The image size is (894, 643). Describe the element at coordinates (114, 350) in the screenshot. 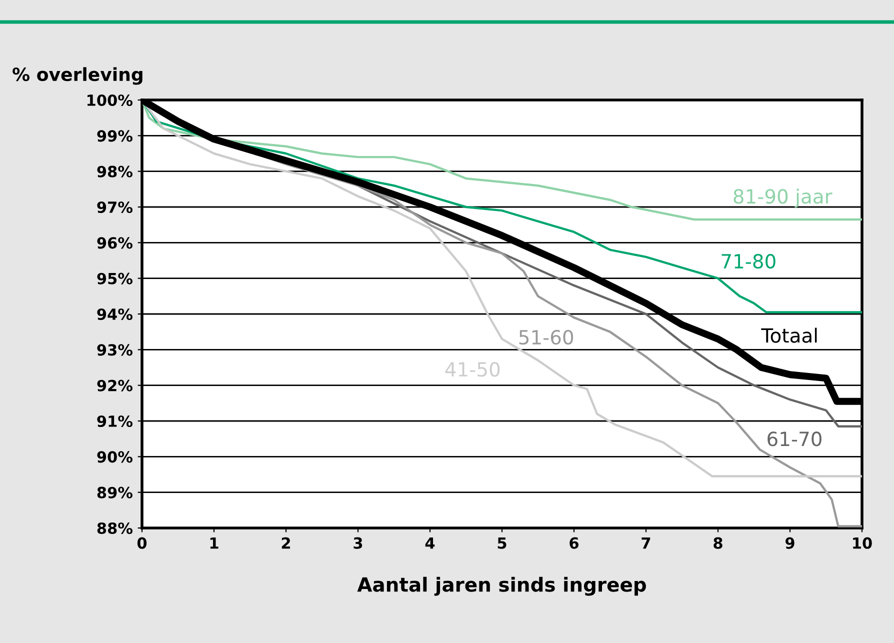

I see `y-tick-label: 93%` at that location.